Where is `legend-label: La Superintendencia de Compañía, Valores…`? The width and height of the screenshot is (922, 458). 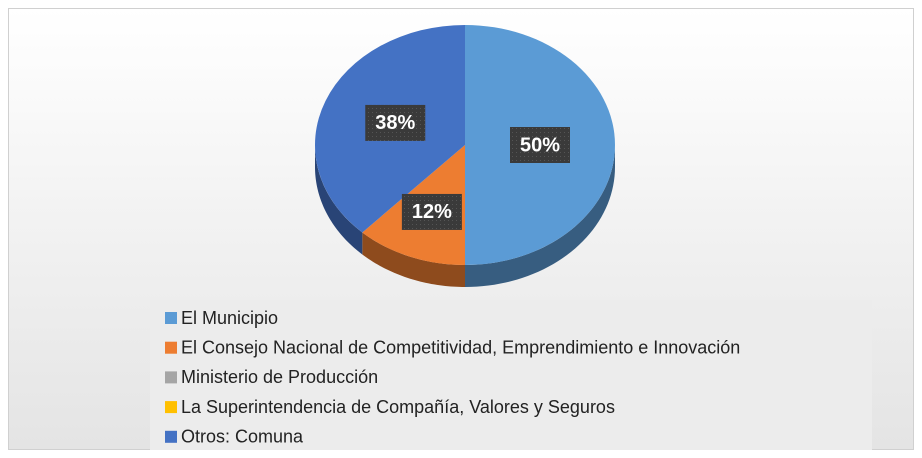 legend-label: La Superintendencia de Compañía, Valores… is located at coordinates (398, 407).